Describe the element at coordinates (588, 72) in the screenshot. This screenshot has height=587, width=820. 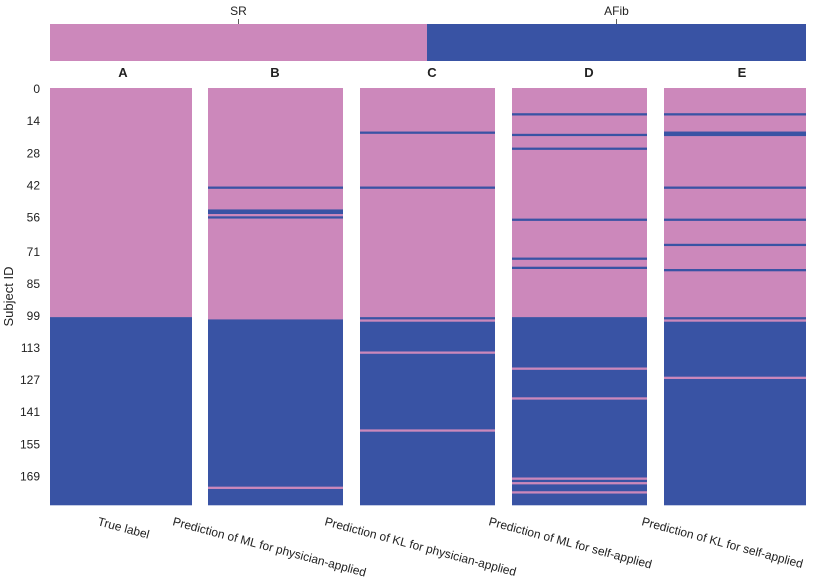
I see `panel-letter: D` at that location.